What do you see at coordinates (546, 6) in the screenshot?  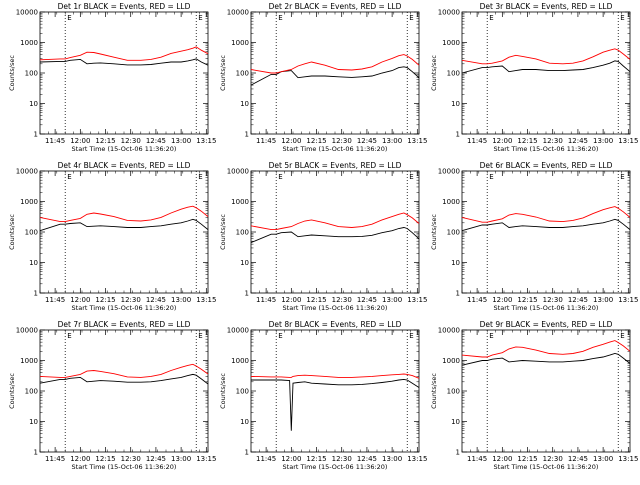 I see `chart-title: Det 3r BLACK = Events, RED = LLD` at bounding box center [546, 6].